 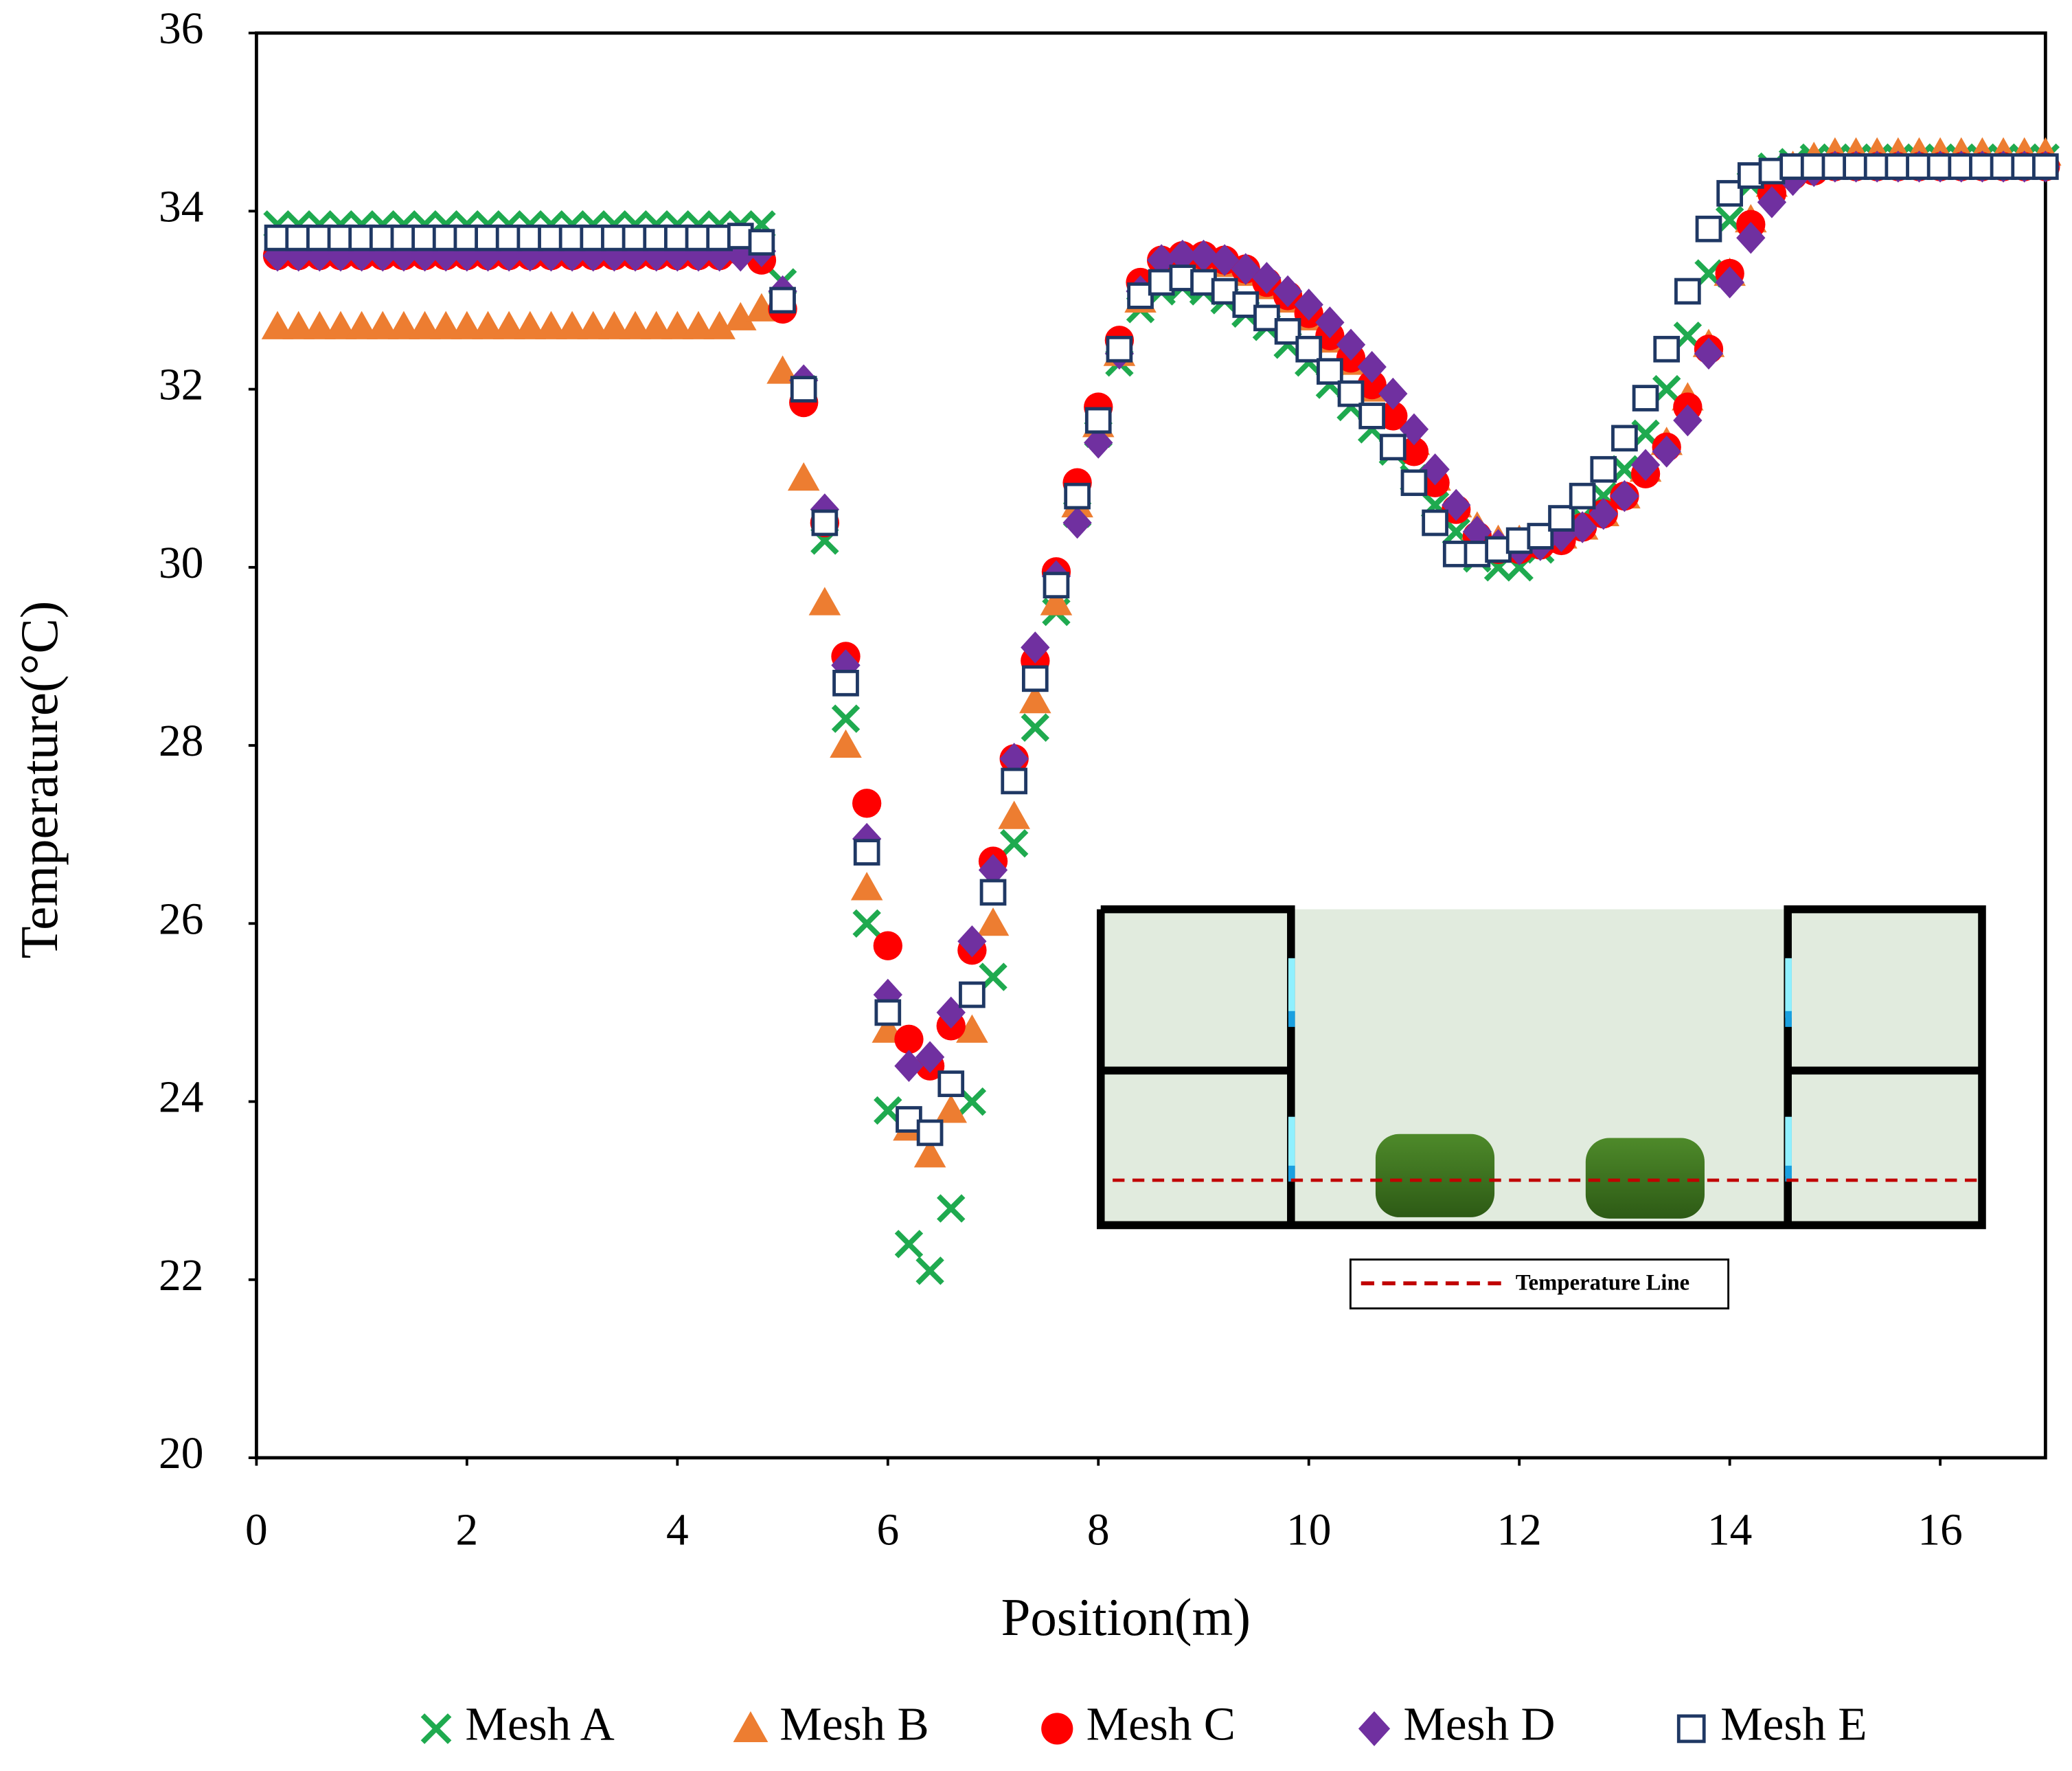 I want to click on y-tick-label: 22, so click(x=181, y=1275).